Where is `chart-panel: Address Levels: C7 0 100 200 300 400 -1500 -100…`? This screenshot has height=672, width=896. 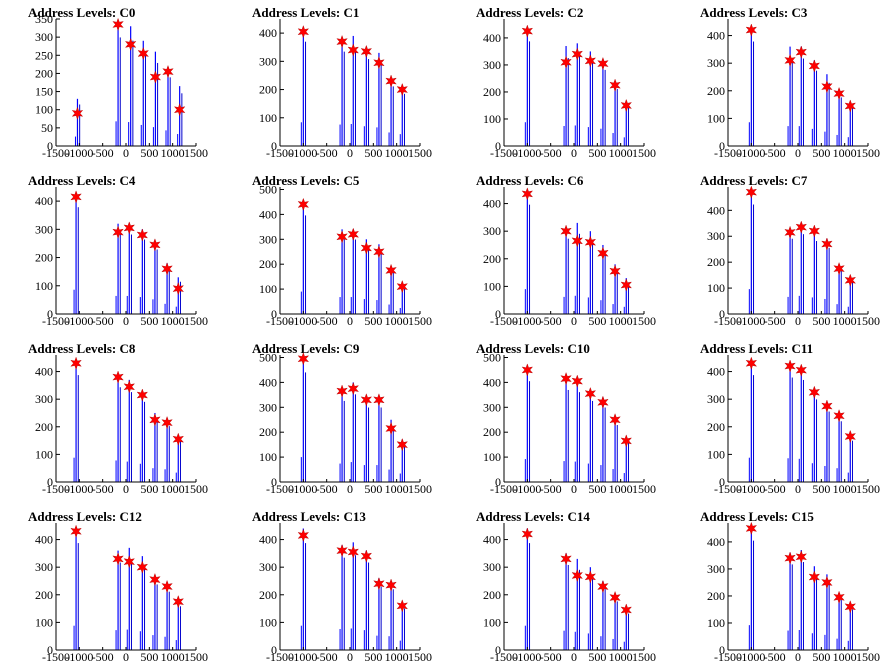 chart-panel: Address Levels: C7 0 100 200 300 400 -1500 -100… is located at coordinates (793, 252).